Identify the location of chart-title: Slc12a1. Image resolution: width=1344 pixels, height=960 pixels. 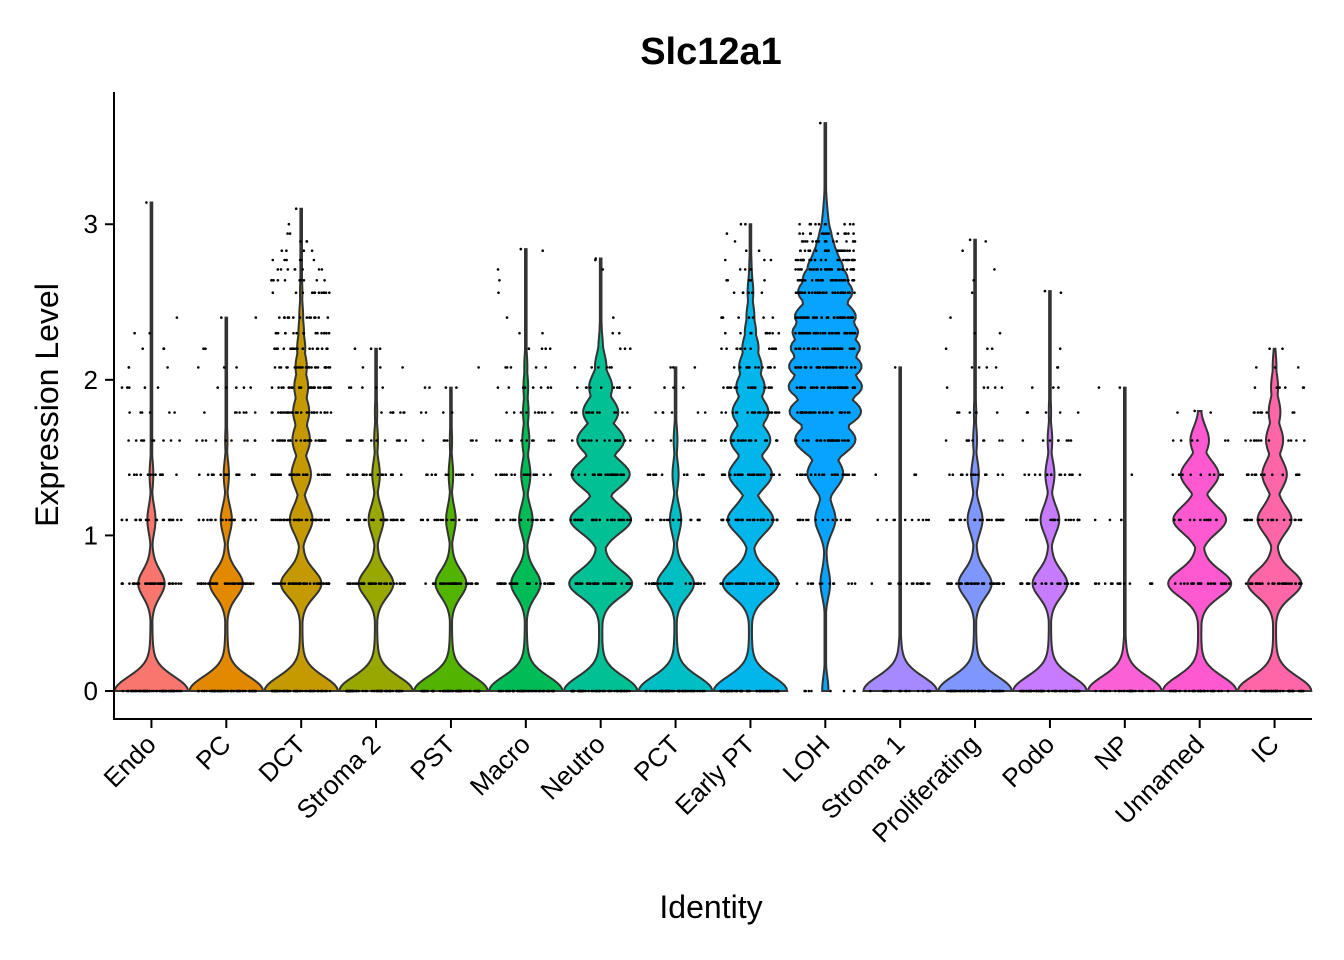
(711, 52).